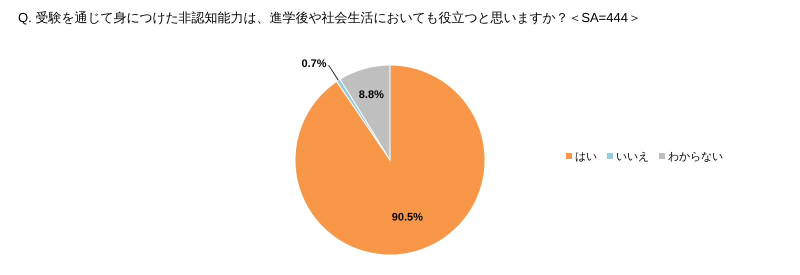  Describe the element at coordinates (329, 17) in the screenshot. I see `title: Q. 受験を通じて身につけた非認知能力は、進学後や社会生活においても役立つと思いますか？＜SA=444＞` at that location.